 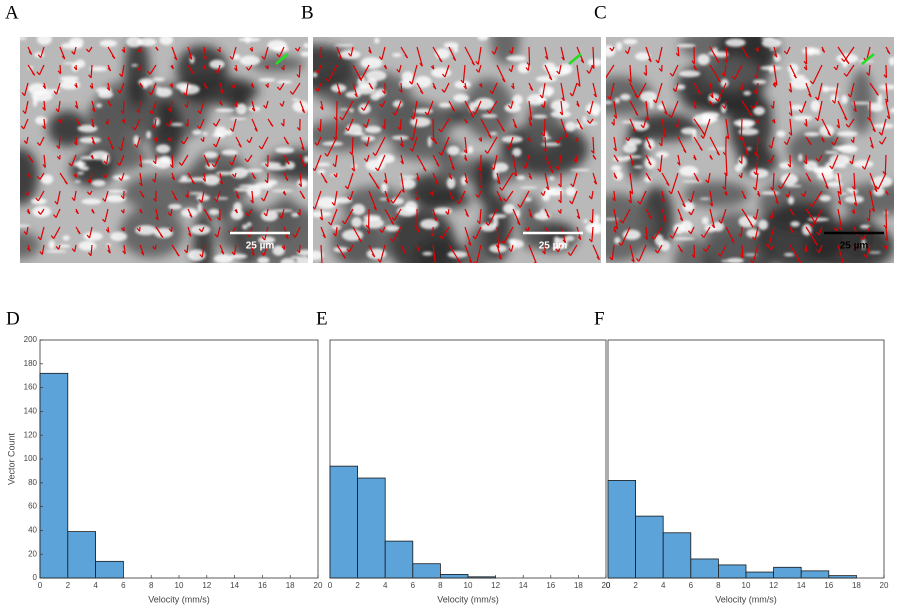 I want to click on micrograph: 25 µm, so click(x=750, y=150).